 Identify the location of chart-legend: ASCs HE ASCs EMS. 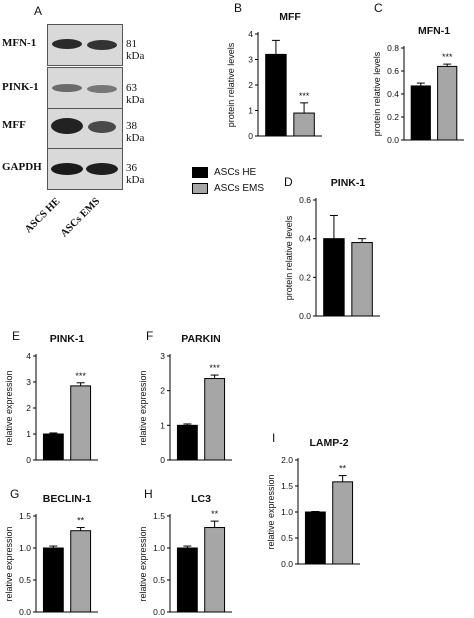
(228, 180).